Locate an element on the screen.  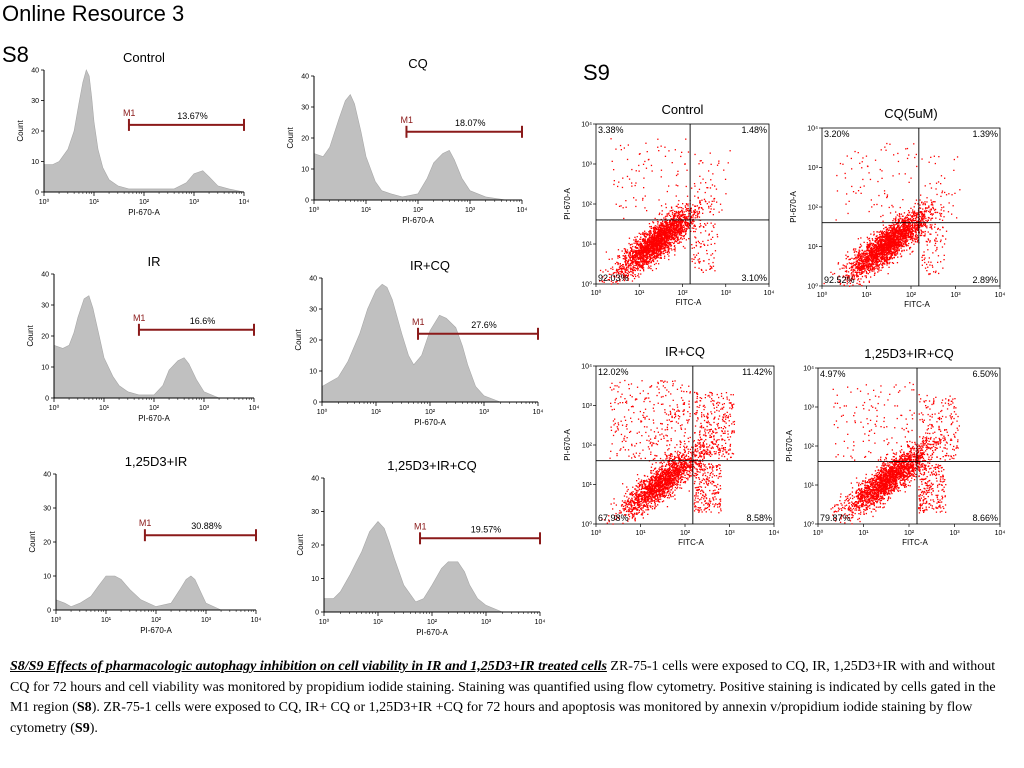
s8-panel-label: S8 is located at coordinates (15, 54).